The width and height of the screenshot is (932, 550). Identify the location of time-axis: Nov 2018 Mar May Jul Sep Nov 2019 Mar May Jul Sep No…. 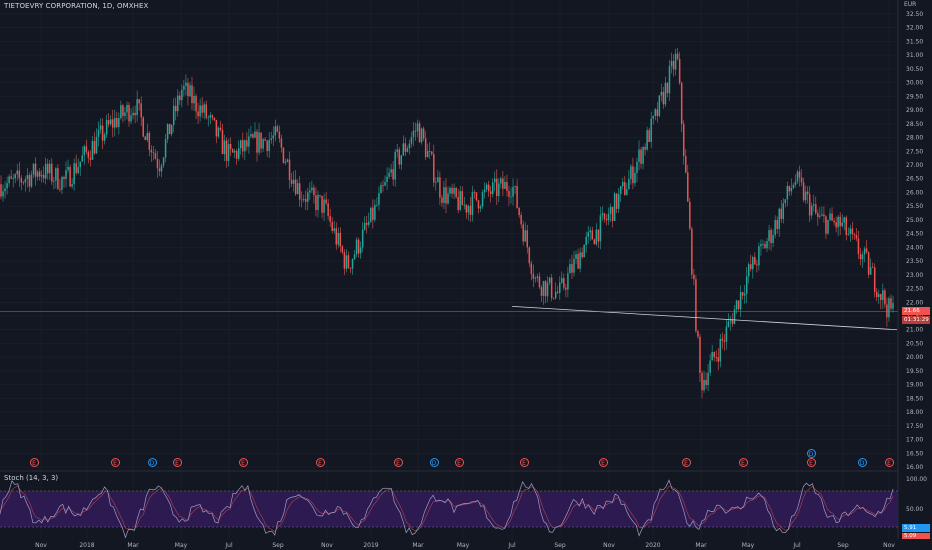
(465, 545).